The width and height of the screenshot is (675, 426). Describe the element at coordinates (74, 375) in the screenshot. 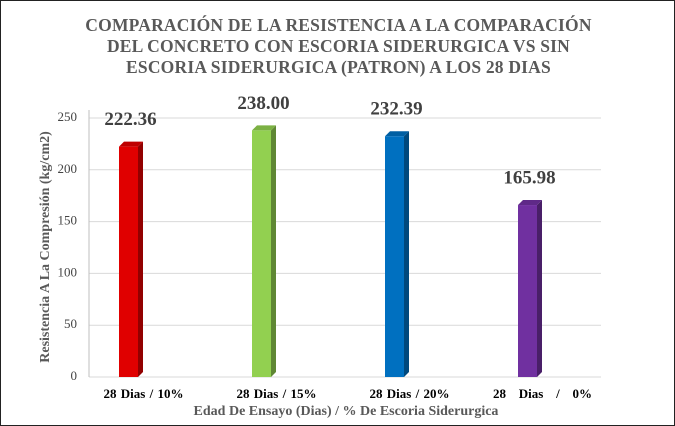

I see `y-tick-label: 0` at that location.